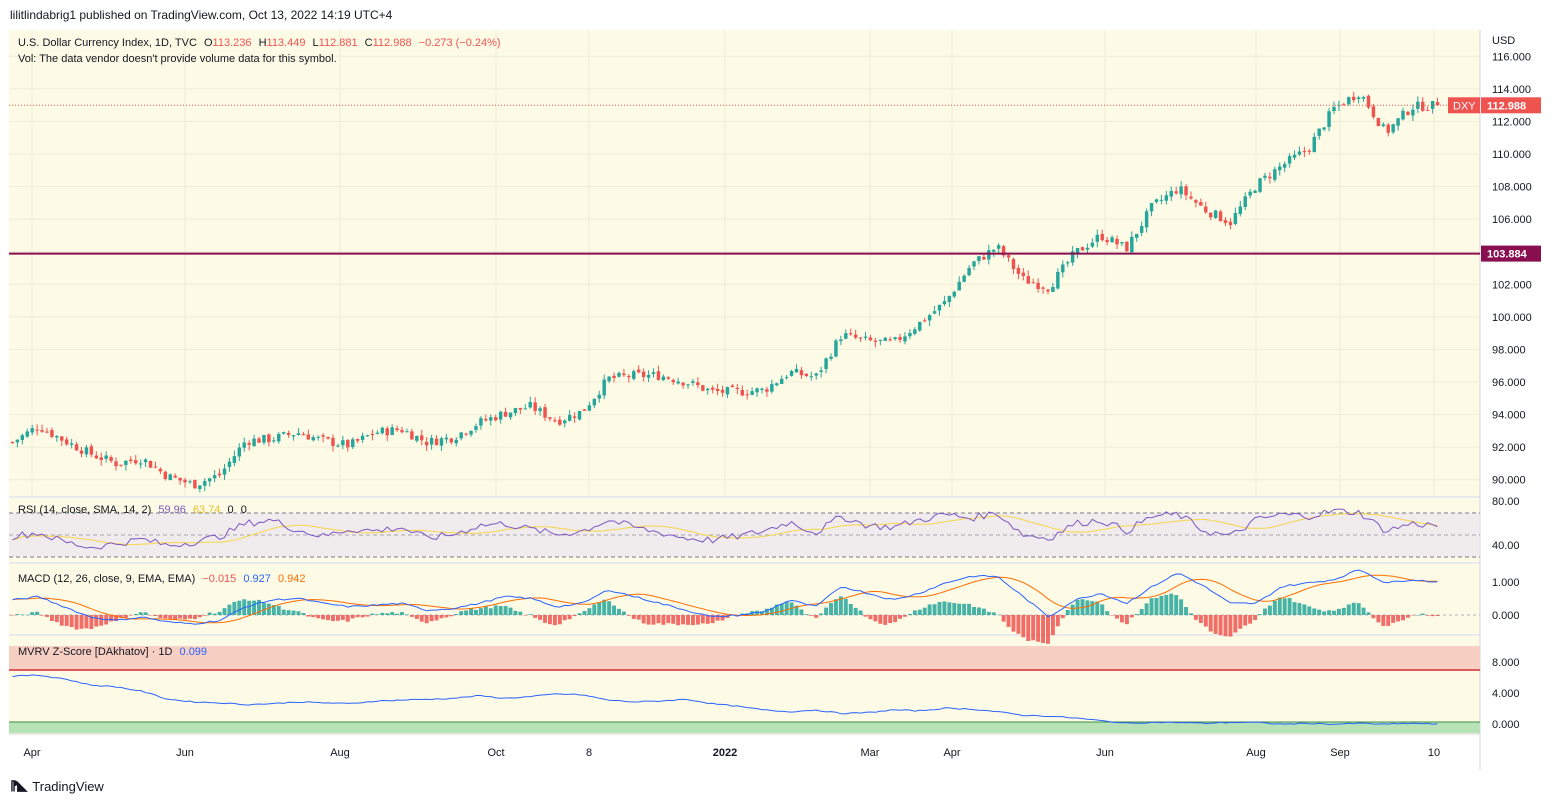 Image resolution: width=1556 pixels, height=804 pixels. What do you see at coordinates (95, 652) in the screenshot?
I see `mvrv-label: MVRV Z-Score [DAkhatov] · 1D` at bounding box center [95, 652].